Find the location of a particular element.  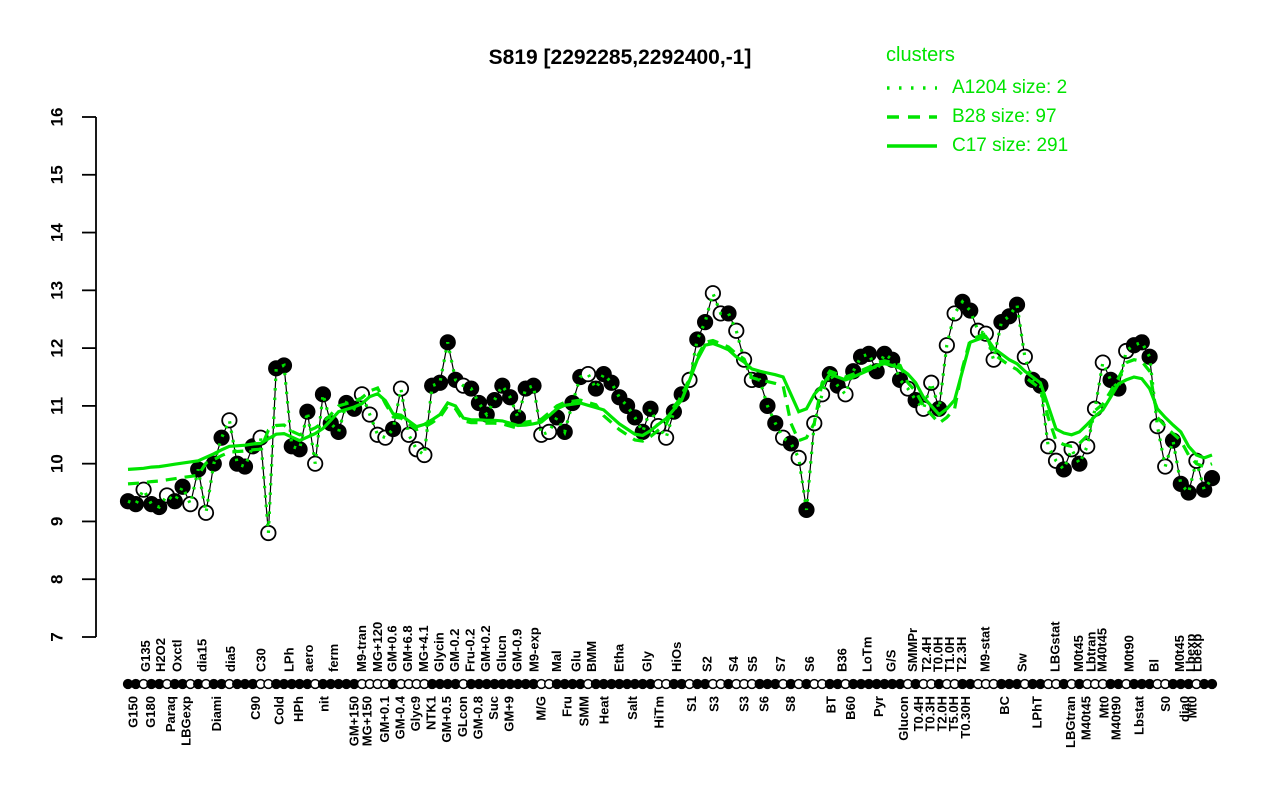

x-label-top: SMMPr is located at coordinates (912, 650).